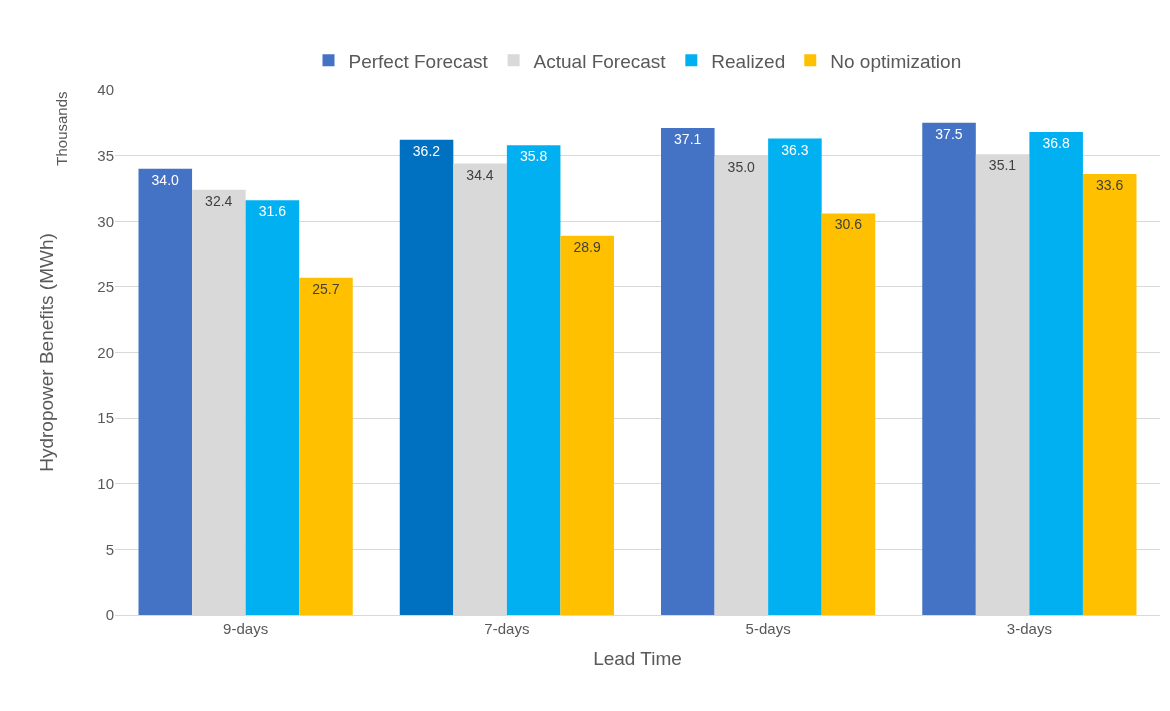 This screenshot has width=1170, height=711. I want to click on data-label: 37.5, so click(949, 133).